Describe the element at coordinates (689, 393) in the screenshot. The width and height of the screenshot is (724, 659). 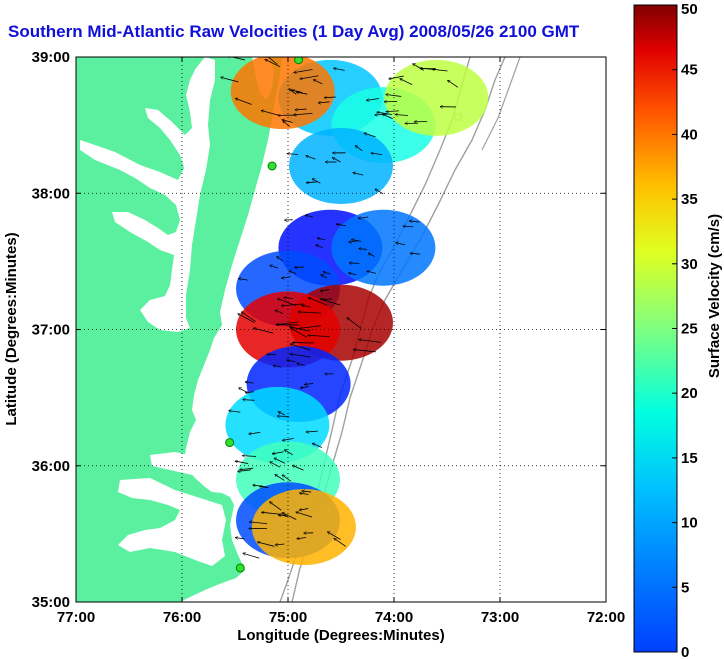
I see `colorbar-tick-label: 20` at that location.